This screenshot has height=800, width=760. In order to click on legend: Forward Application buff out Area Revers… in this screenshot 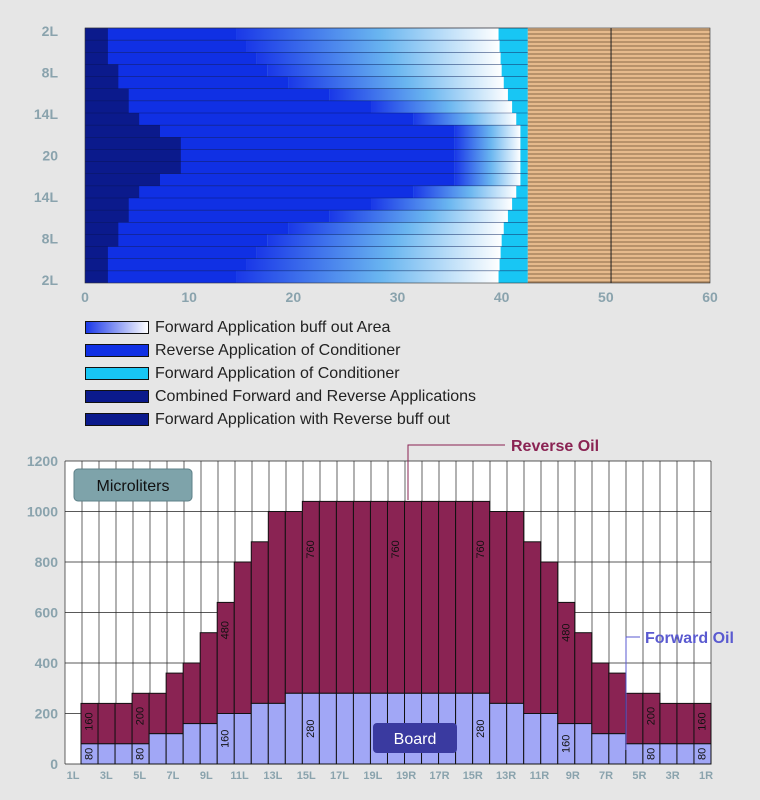, I will do `click(280, 373)`.